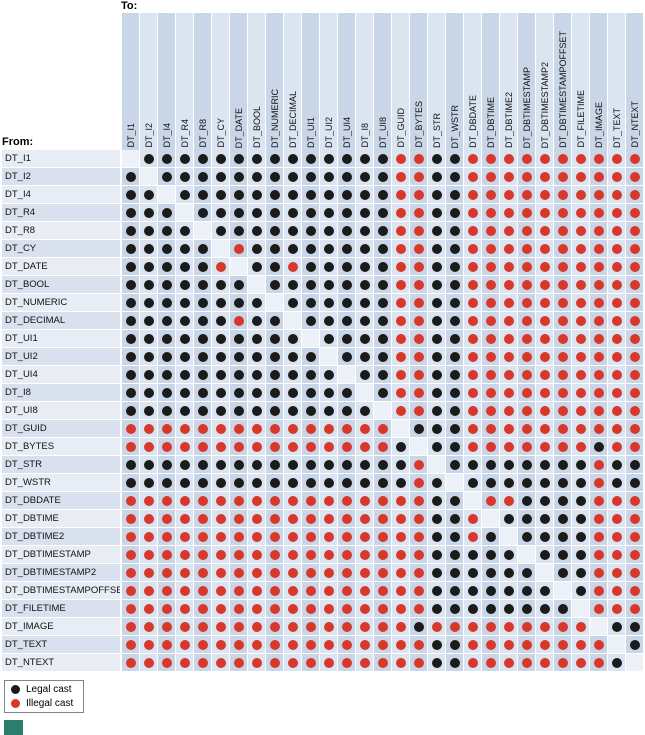 This screenshot has height=735, width=645. What do you see at coordinates (491, 81) in the screenshot?
I see `col-header: DT_DBTIME` at bounding box center [491, 81].